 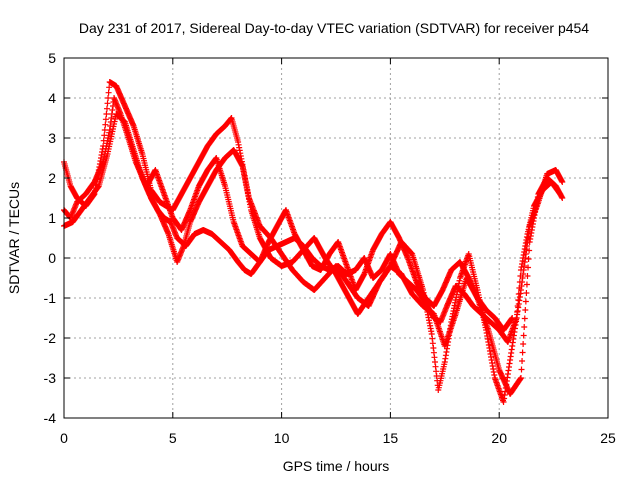 I want to click on x-tick-label: 0, so click(x=64, y=438).